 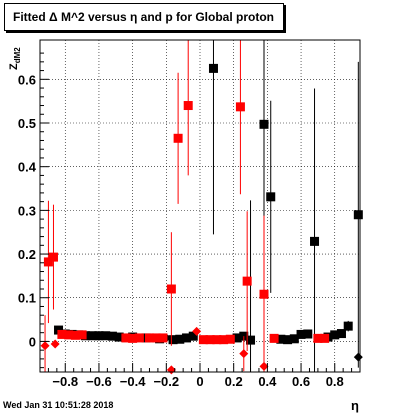 I want to click on x-tick-label: −0.8, so click(x=65, y=381).